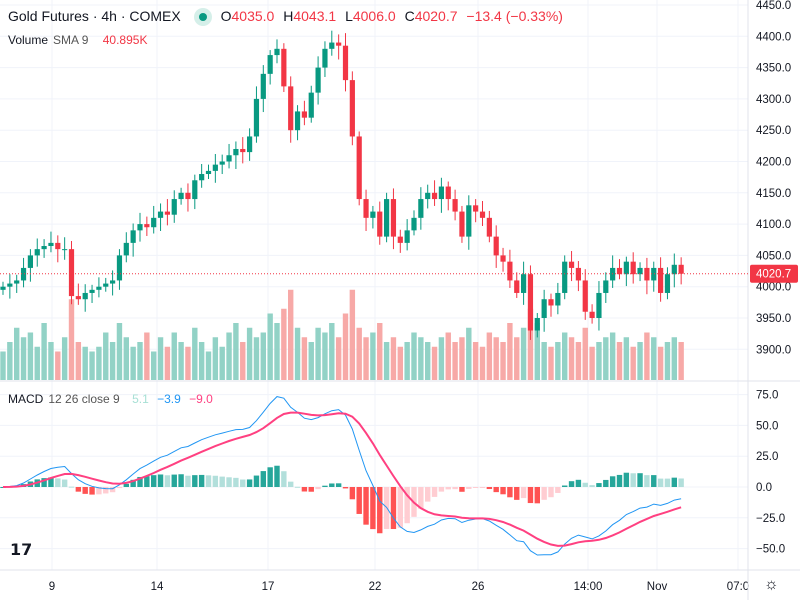  What do you see at coordinates (80, 40) in the screenshot?
I see `volume-legend: Volume SMA 9 40.895K` at bounding box center [80, 40].